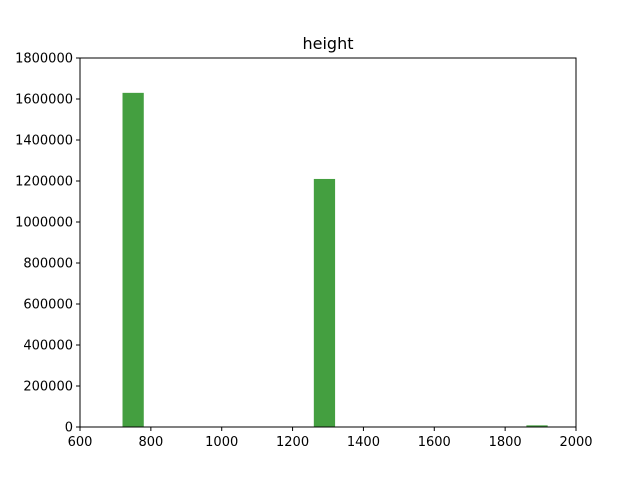 This screenshot has width=640, height=480. I want to click on x-tick-label-3: 1200, so click(292, 442).